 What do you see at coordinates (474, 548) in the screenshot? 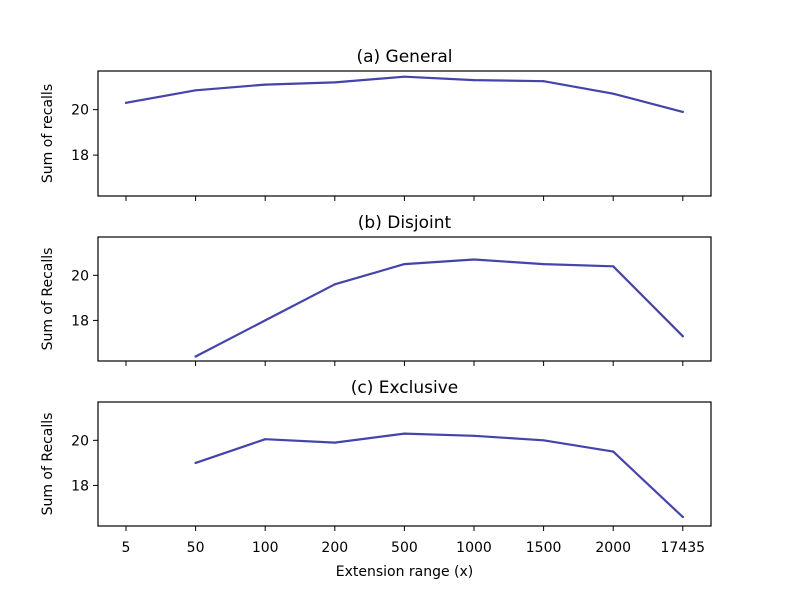
I see `x-tick-label: 1000` at bounding box center [474, 548].